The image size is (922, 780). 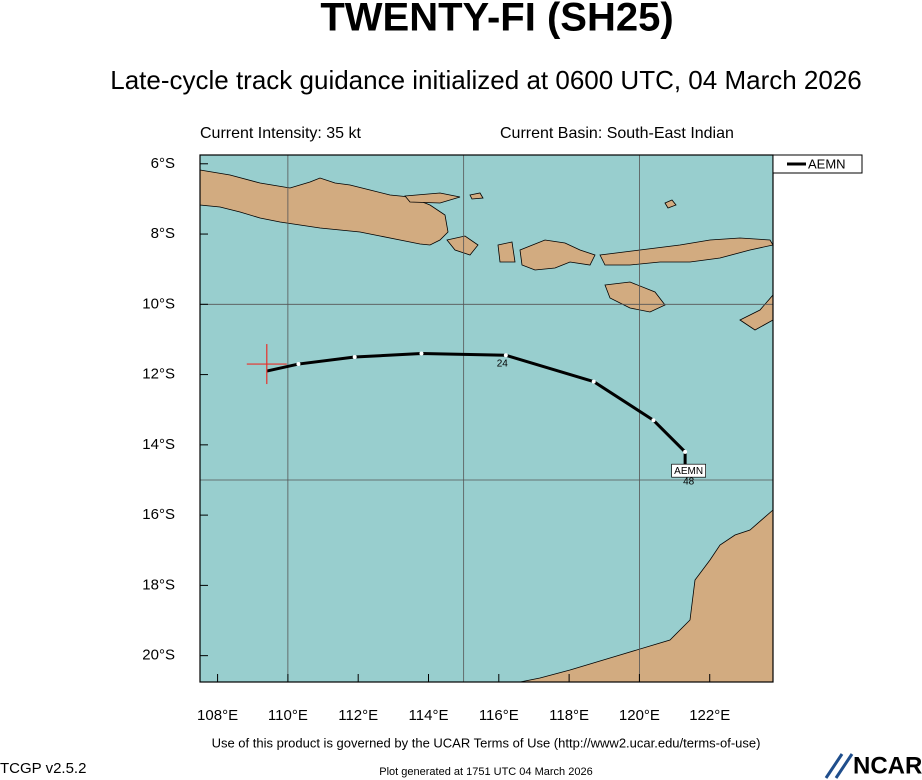 What do you see at coordinates (163, 233) in the screenshot?
I see `y-tick-label: 8°S` at bounding box center [163, 233].